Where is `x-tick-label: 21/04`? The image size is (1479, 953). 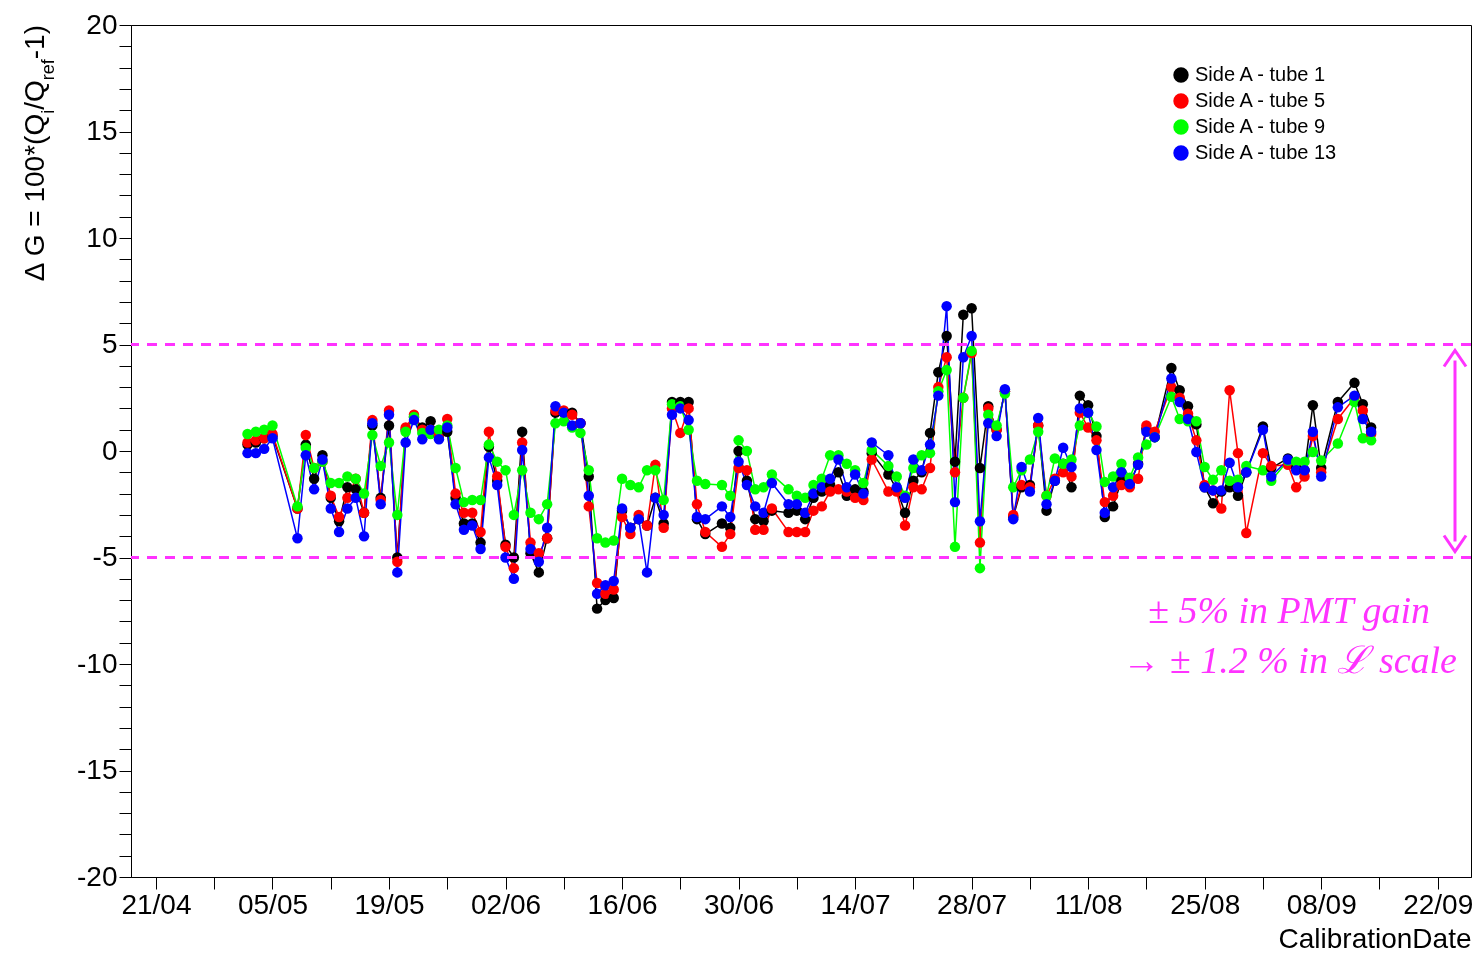
x-tick-label: 21/04 is located at coordinates (156, 904).